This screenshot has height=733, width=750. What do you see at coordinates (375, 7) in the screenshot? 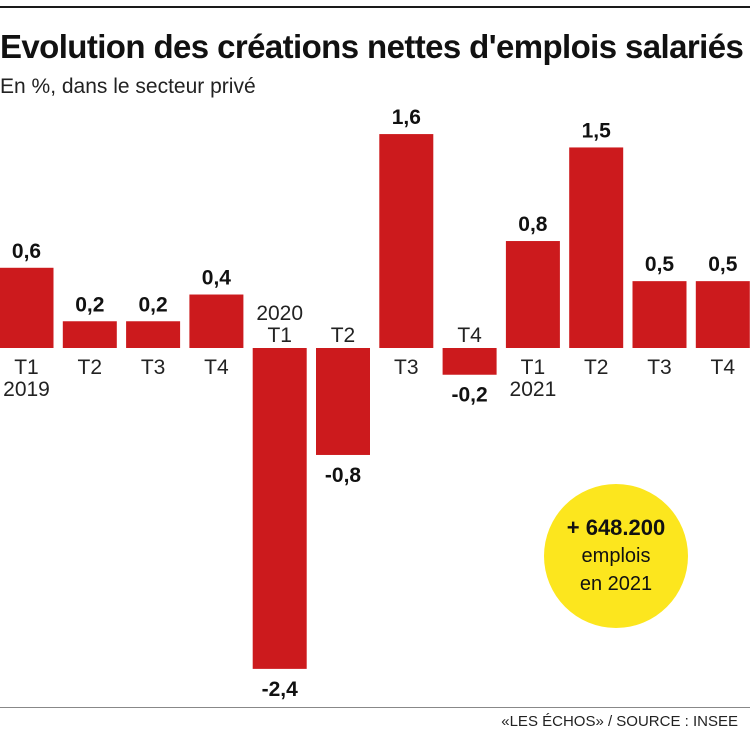
I see `top-rule` at bounding box center [375, 7].